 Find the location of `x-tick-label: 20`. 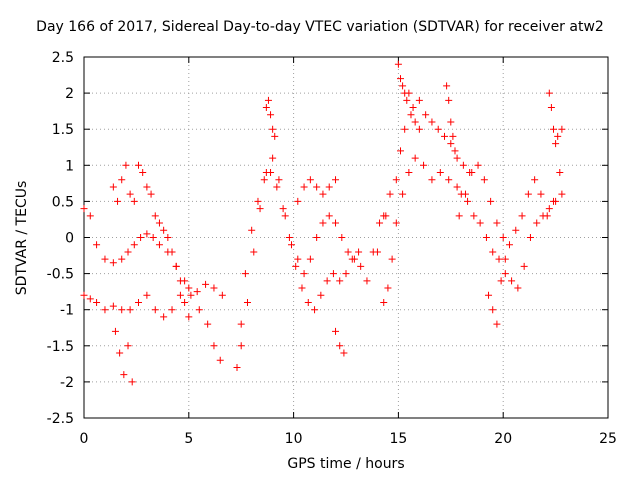

x-tick-label: 20 is located at coordinates (503, 439).